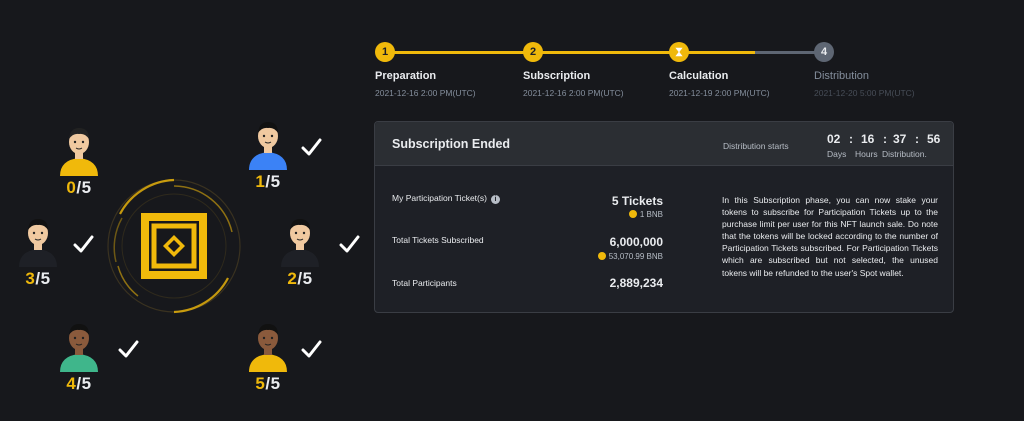  Describe the element at coordinates (934, 139) in the screenshot. I see `countdown-seconds: 56` at that location.